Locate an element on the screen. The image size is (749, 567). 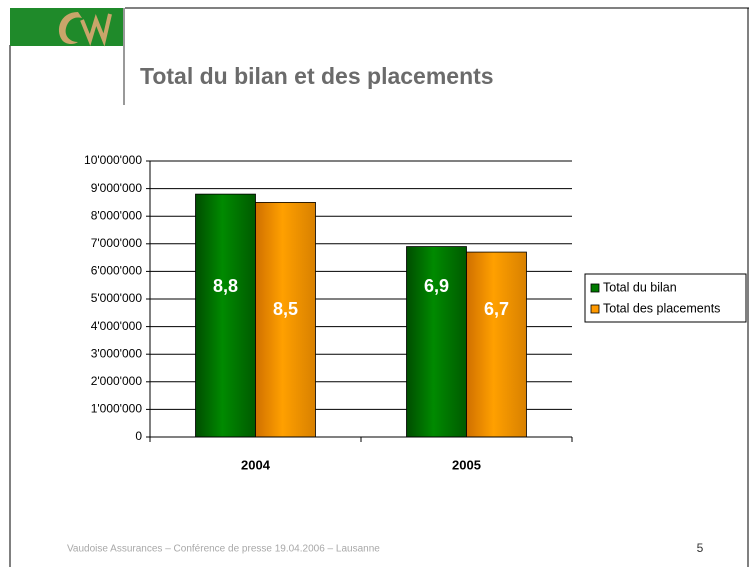
y-tick-label: 9'000'000 is located at coordinates (117, 188).